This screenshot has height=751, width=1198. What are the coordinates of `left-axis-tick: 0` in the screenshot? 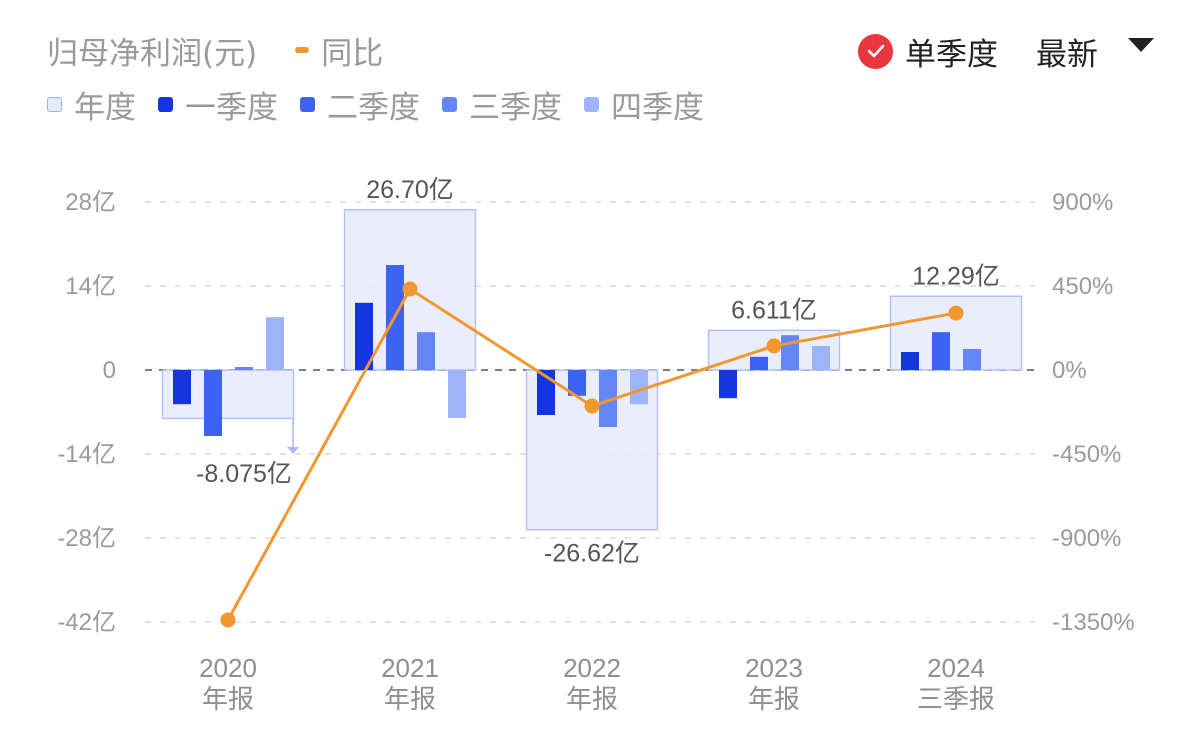 It's located at (109, 370).